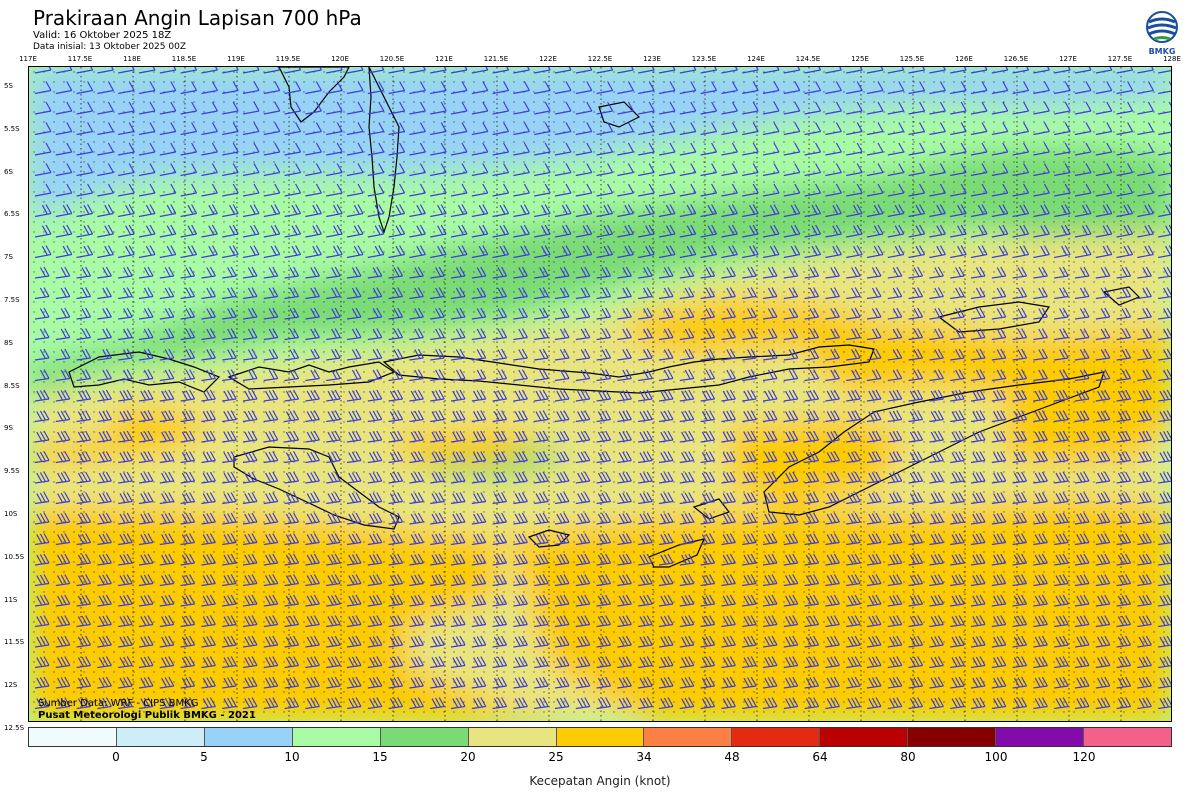 This screenshot has width=1200, height=800. What do you see at coordinates (600, 59) in the screenshot?
I see `lon-tick-label: 122.5E` at bounding box center [600, 59].